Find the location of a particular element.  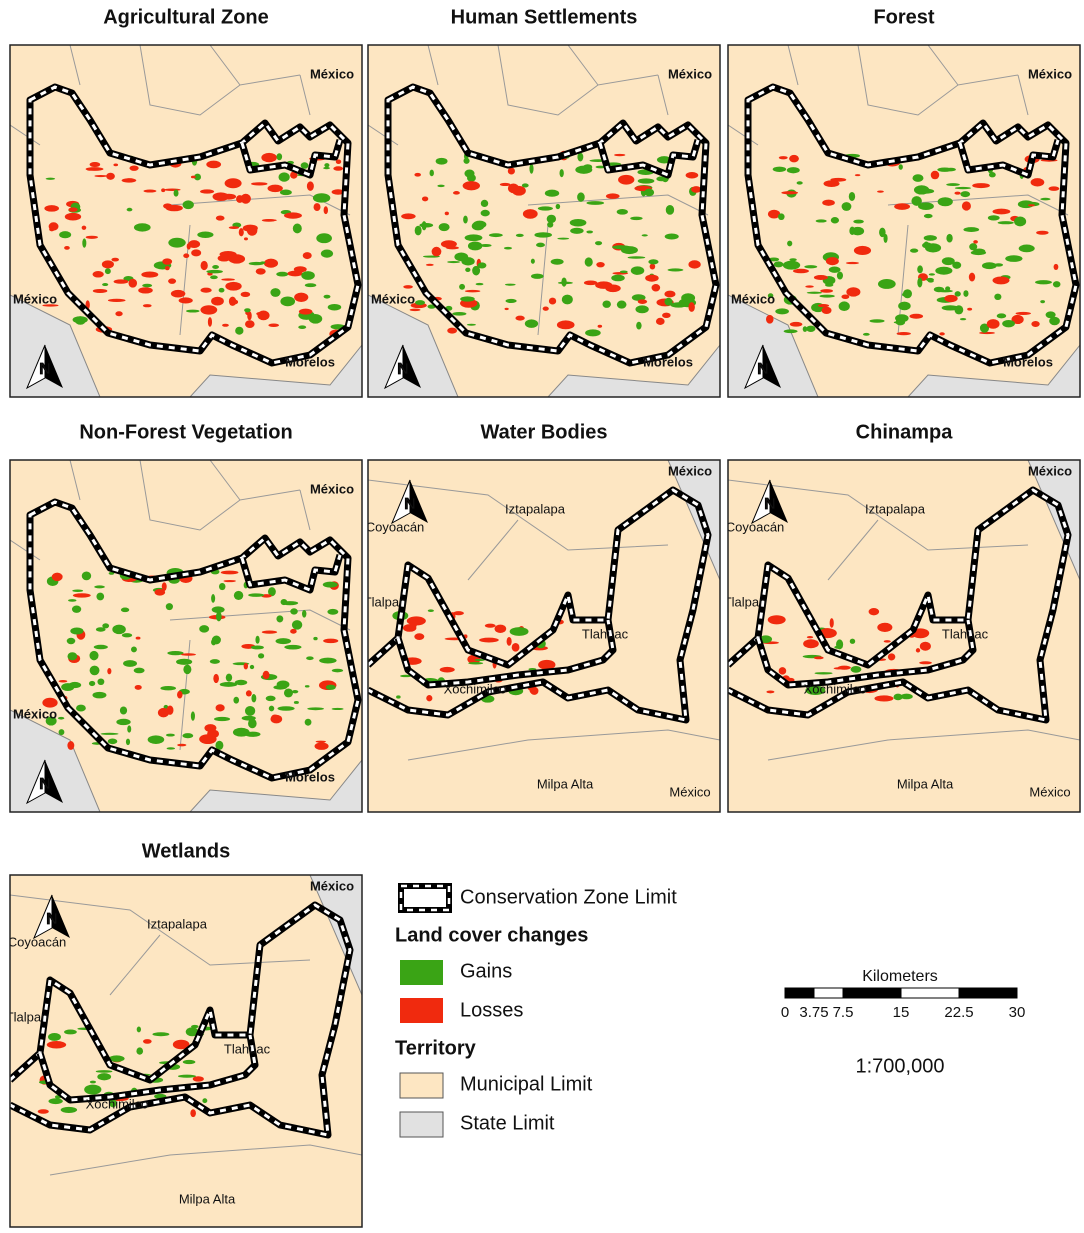

municipal-line is located at coordinates (898, 190).